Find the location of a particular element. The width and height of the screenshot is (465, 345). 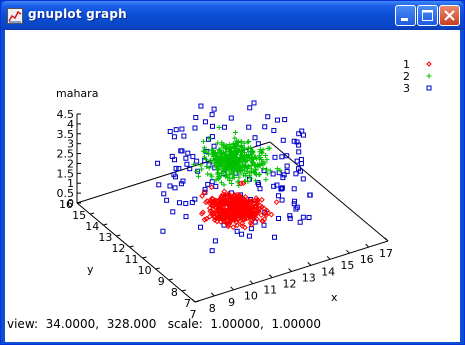

y-tick-label: 7 is located at coordinates (187, 303).